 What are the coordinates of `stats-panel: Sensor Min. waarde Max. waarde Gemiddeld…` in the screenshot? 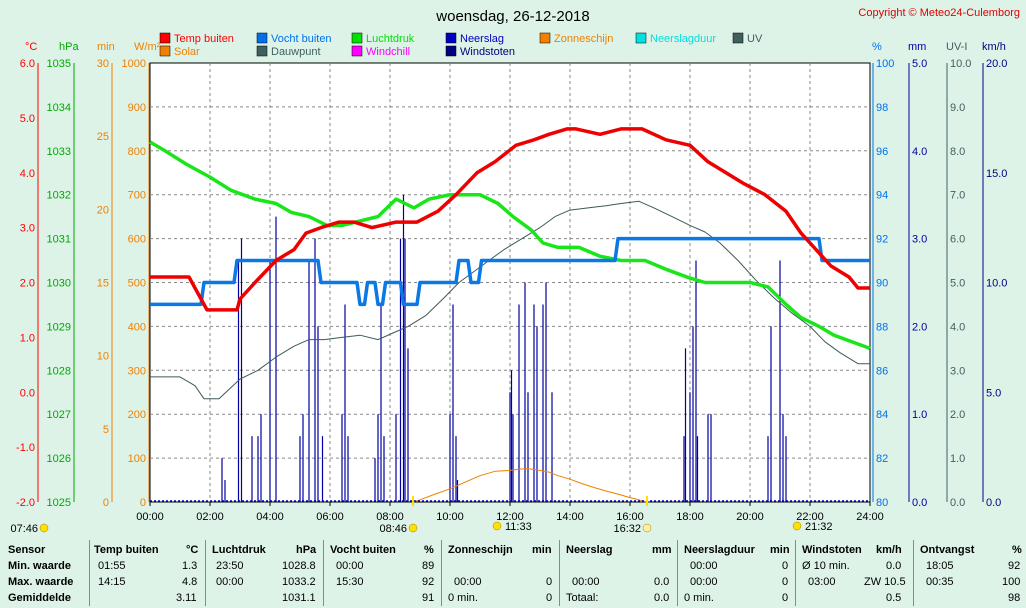 It's located at (513, 573).